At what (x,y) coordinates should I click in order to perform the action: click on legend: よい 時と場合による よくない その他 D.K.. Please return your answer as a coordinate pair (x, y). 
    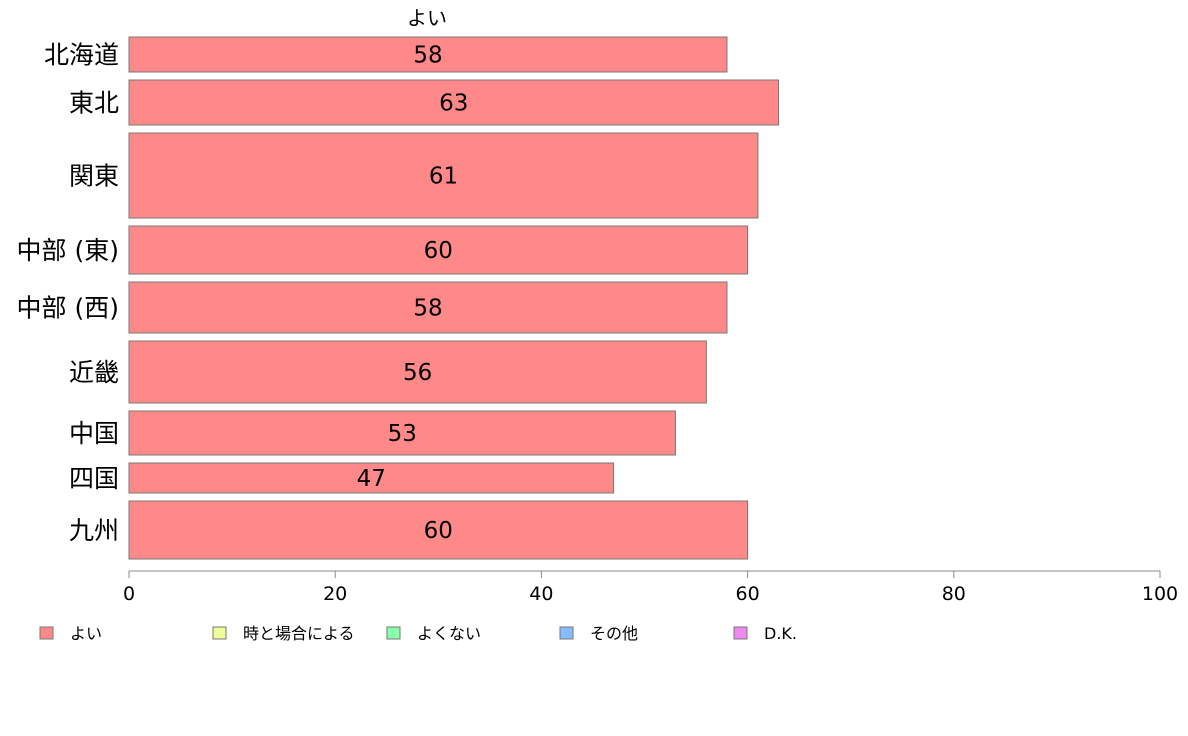
    Looking at the image, I should click on (418, 633).